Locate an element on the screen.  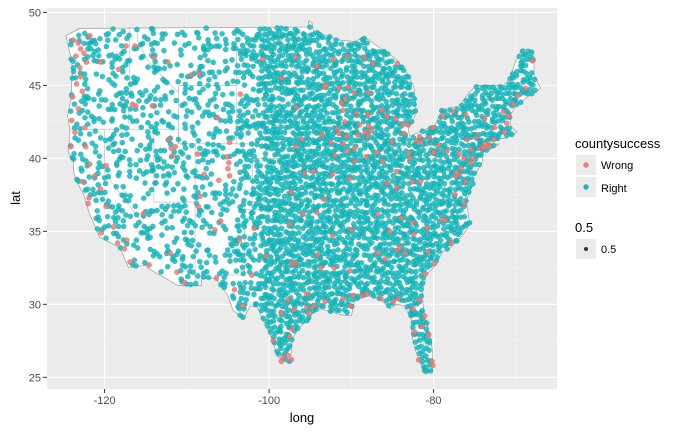
y-tick-label: 25 is located at coordinates (35, 378).